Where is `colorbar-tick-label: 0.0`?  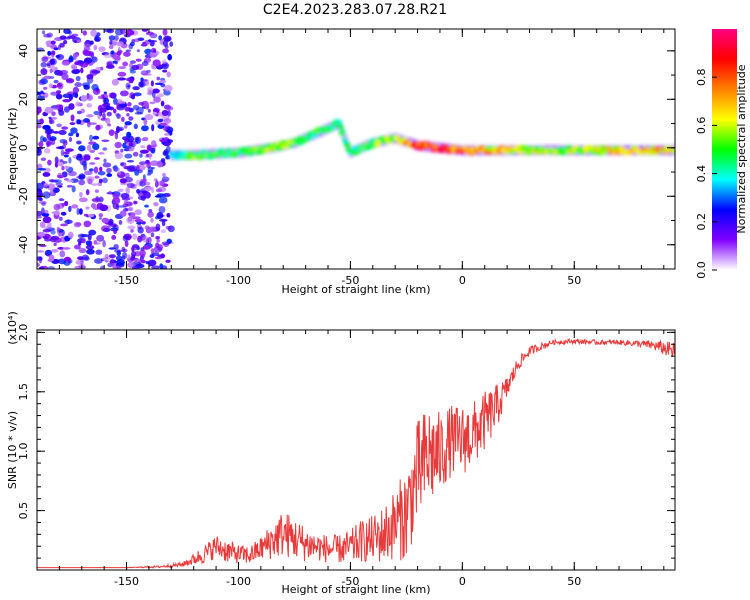 colorbar-tick-label: 0.0 is located at coordinates (701, 270).